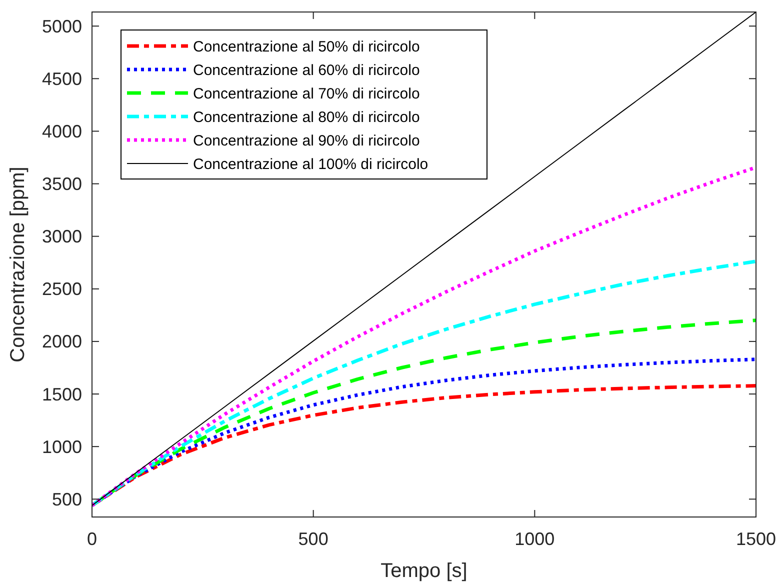 This screenshot has height=583, width=782. I want to click on y-tick-label: 3500, so click(62, 184).